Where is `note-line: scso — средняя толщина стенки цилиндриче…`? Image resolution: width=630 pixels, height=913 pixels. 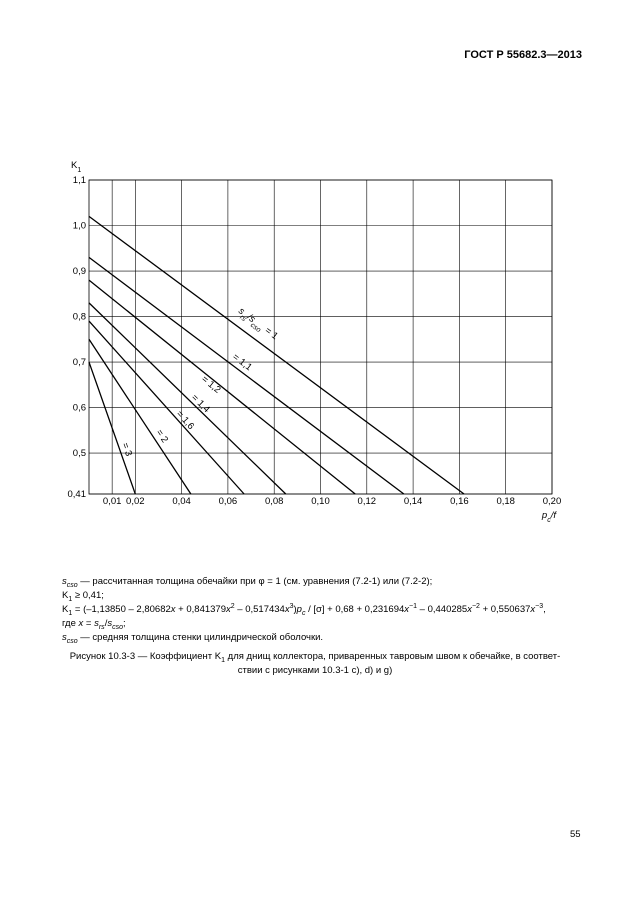
note-line: scso — средняя толщина стенки цилиндриче… is located at coordinates (304, 638).